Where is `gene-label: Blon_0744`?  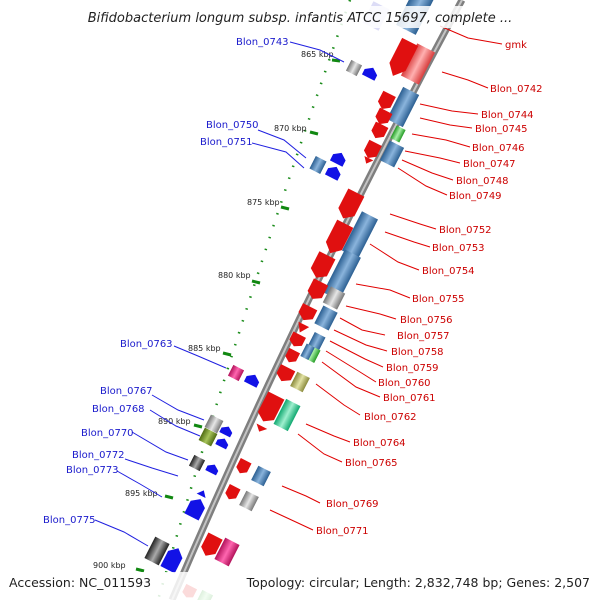 gene-label: Blon_0744 is located at coordinates (507, 115).